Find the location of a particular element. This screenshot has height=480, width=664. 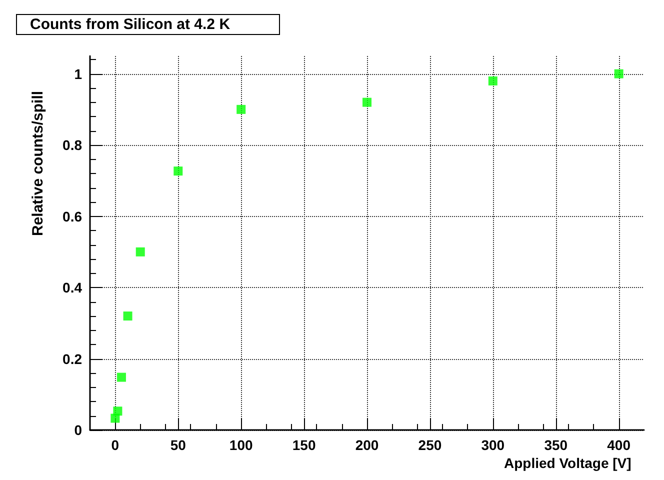

y-tick-label: 0.2 is located at coordinates (72, 358).